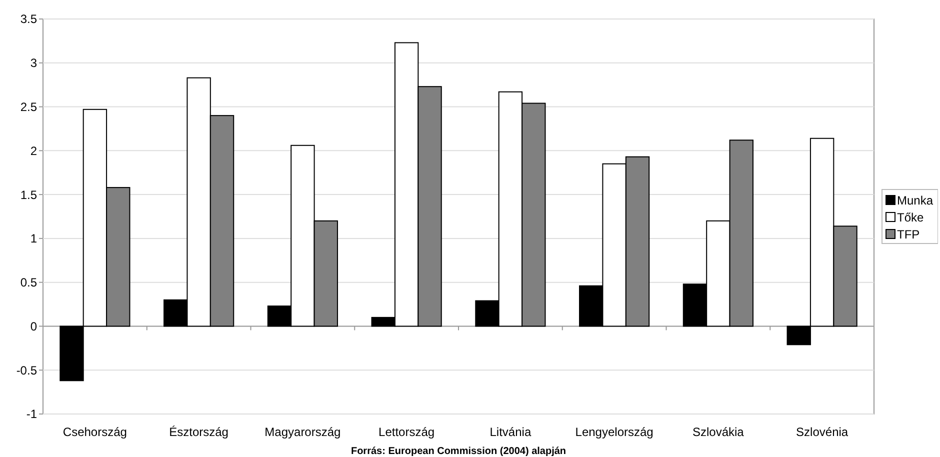  Describe the element at coordinates (29, 107) in the screenshot. I see `y-tick-label: 2.5` at that location.